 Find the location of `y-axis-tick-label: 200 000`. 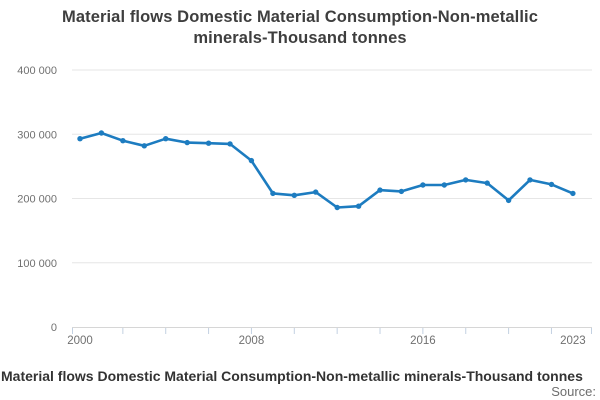

y-axis-tick-label: 200 000 is located at coordinates (37, 200).